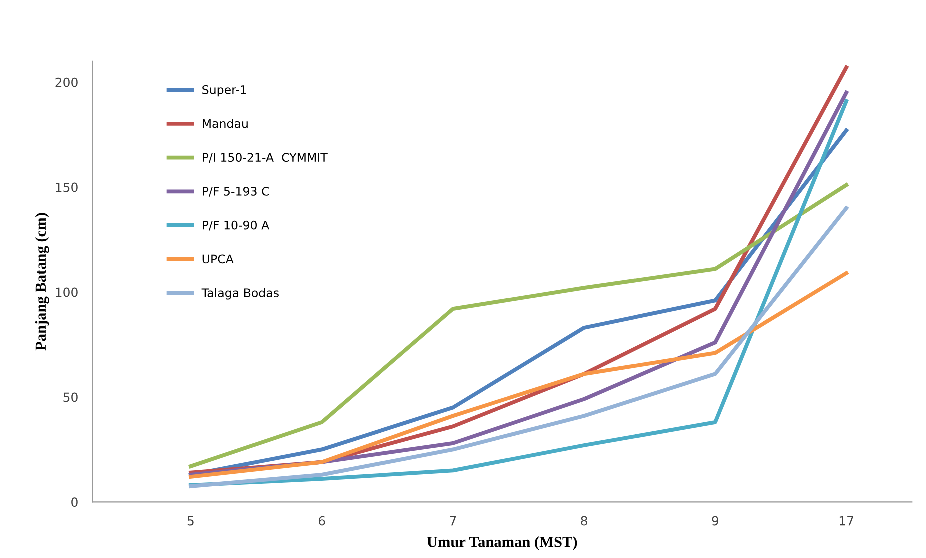  Describe the element at coordinates (42, 282) in the screenshot. I see `y-axis-title: Panjang Batang (cm)` at that location.